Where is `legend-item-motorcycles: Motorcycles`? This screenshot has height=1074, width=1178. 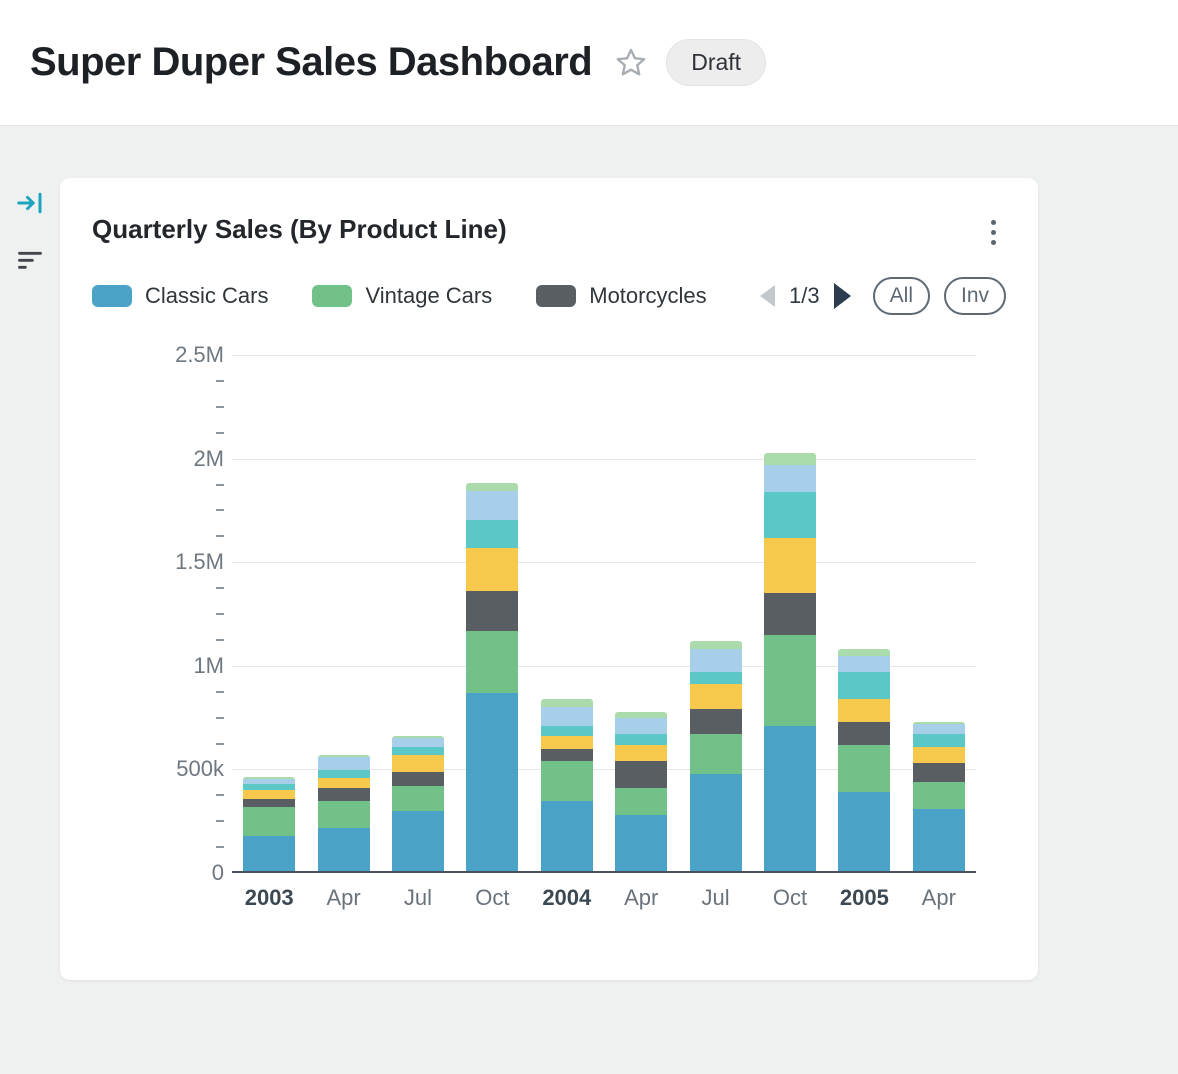
legend-item-motorcycles: Motorcycles is located at coordinates (621, 296).